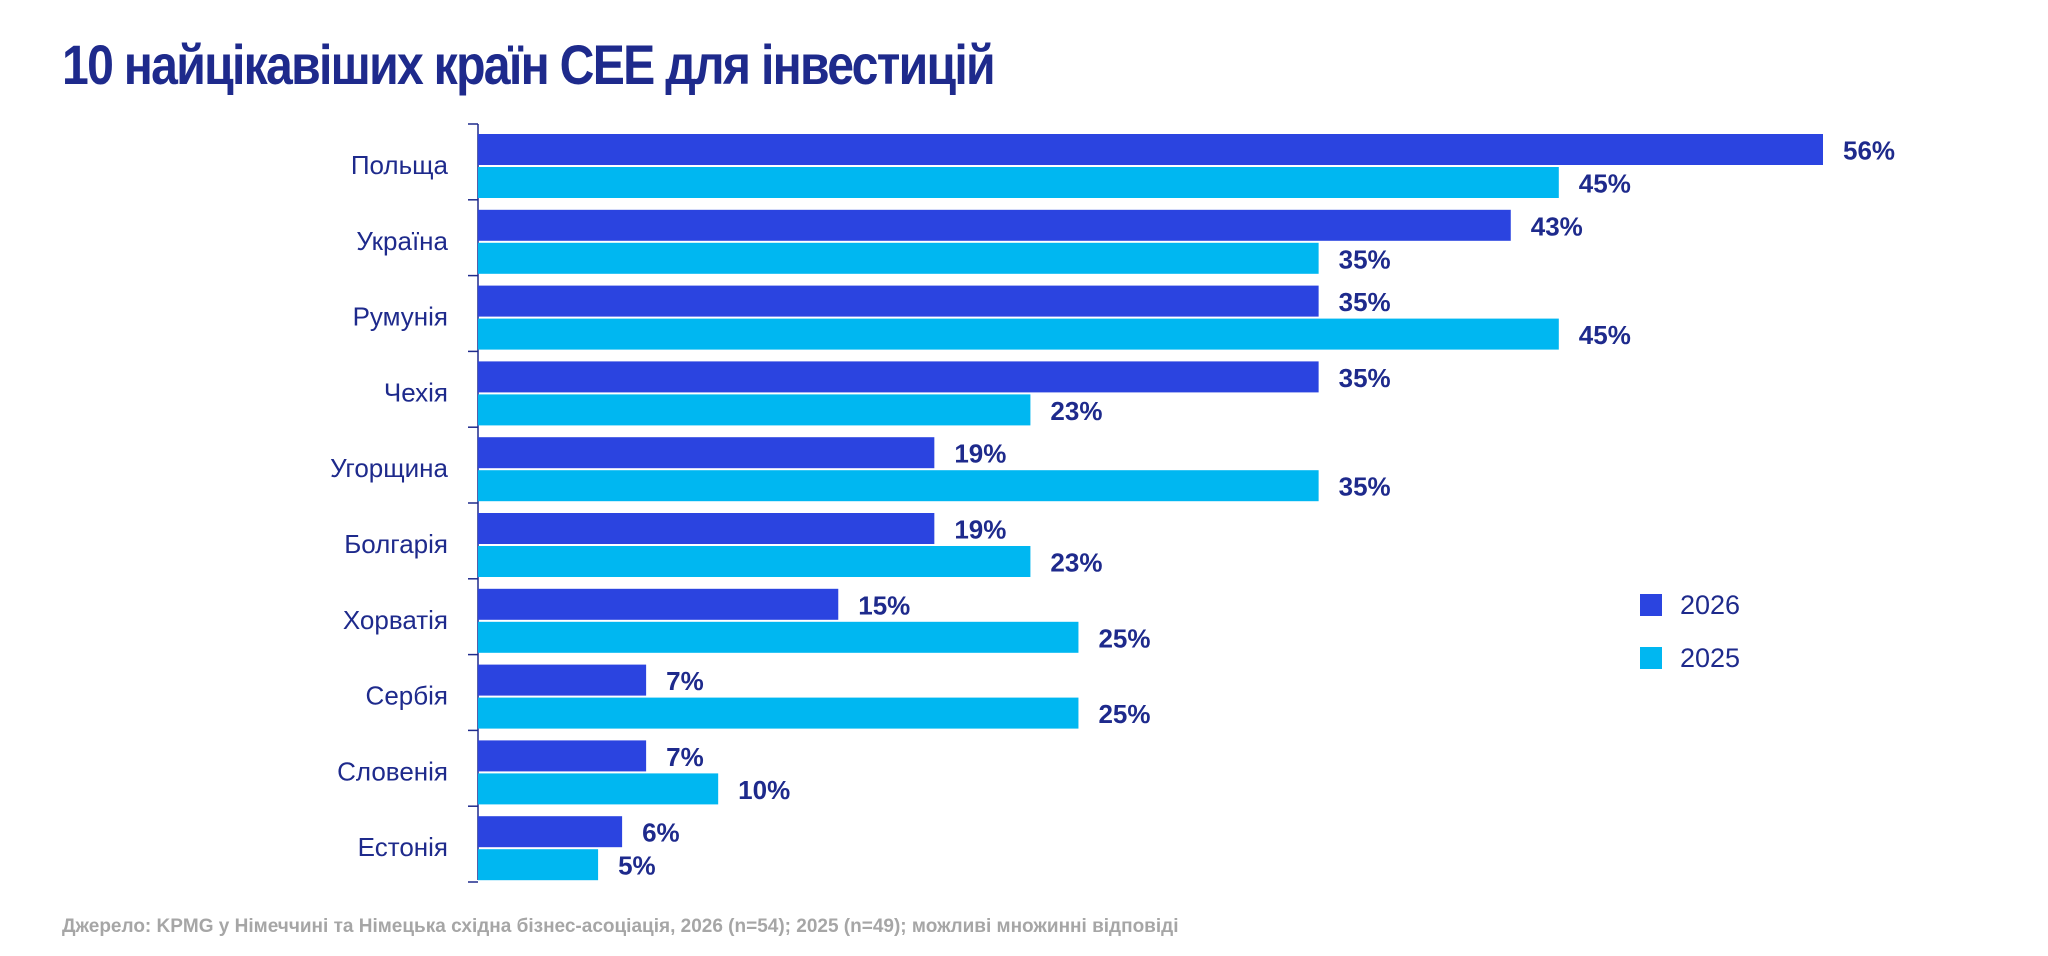 The height and width of the screenshot is (956, 2048). Describe the element at coordinates (392, 771) in the screenshot. I see `category-label: Словенія` at that location.